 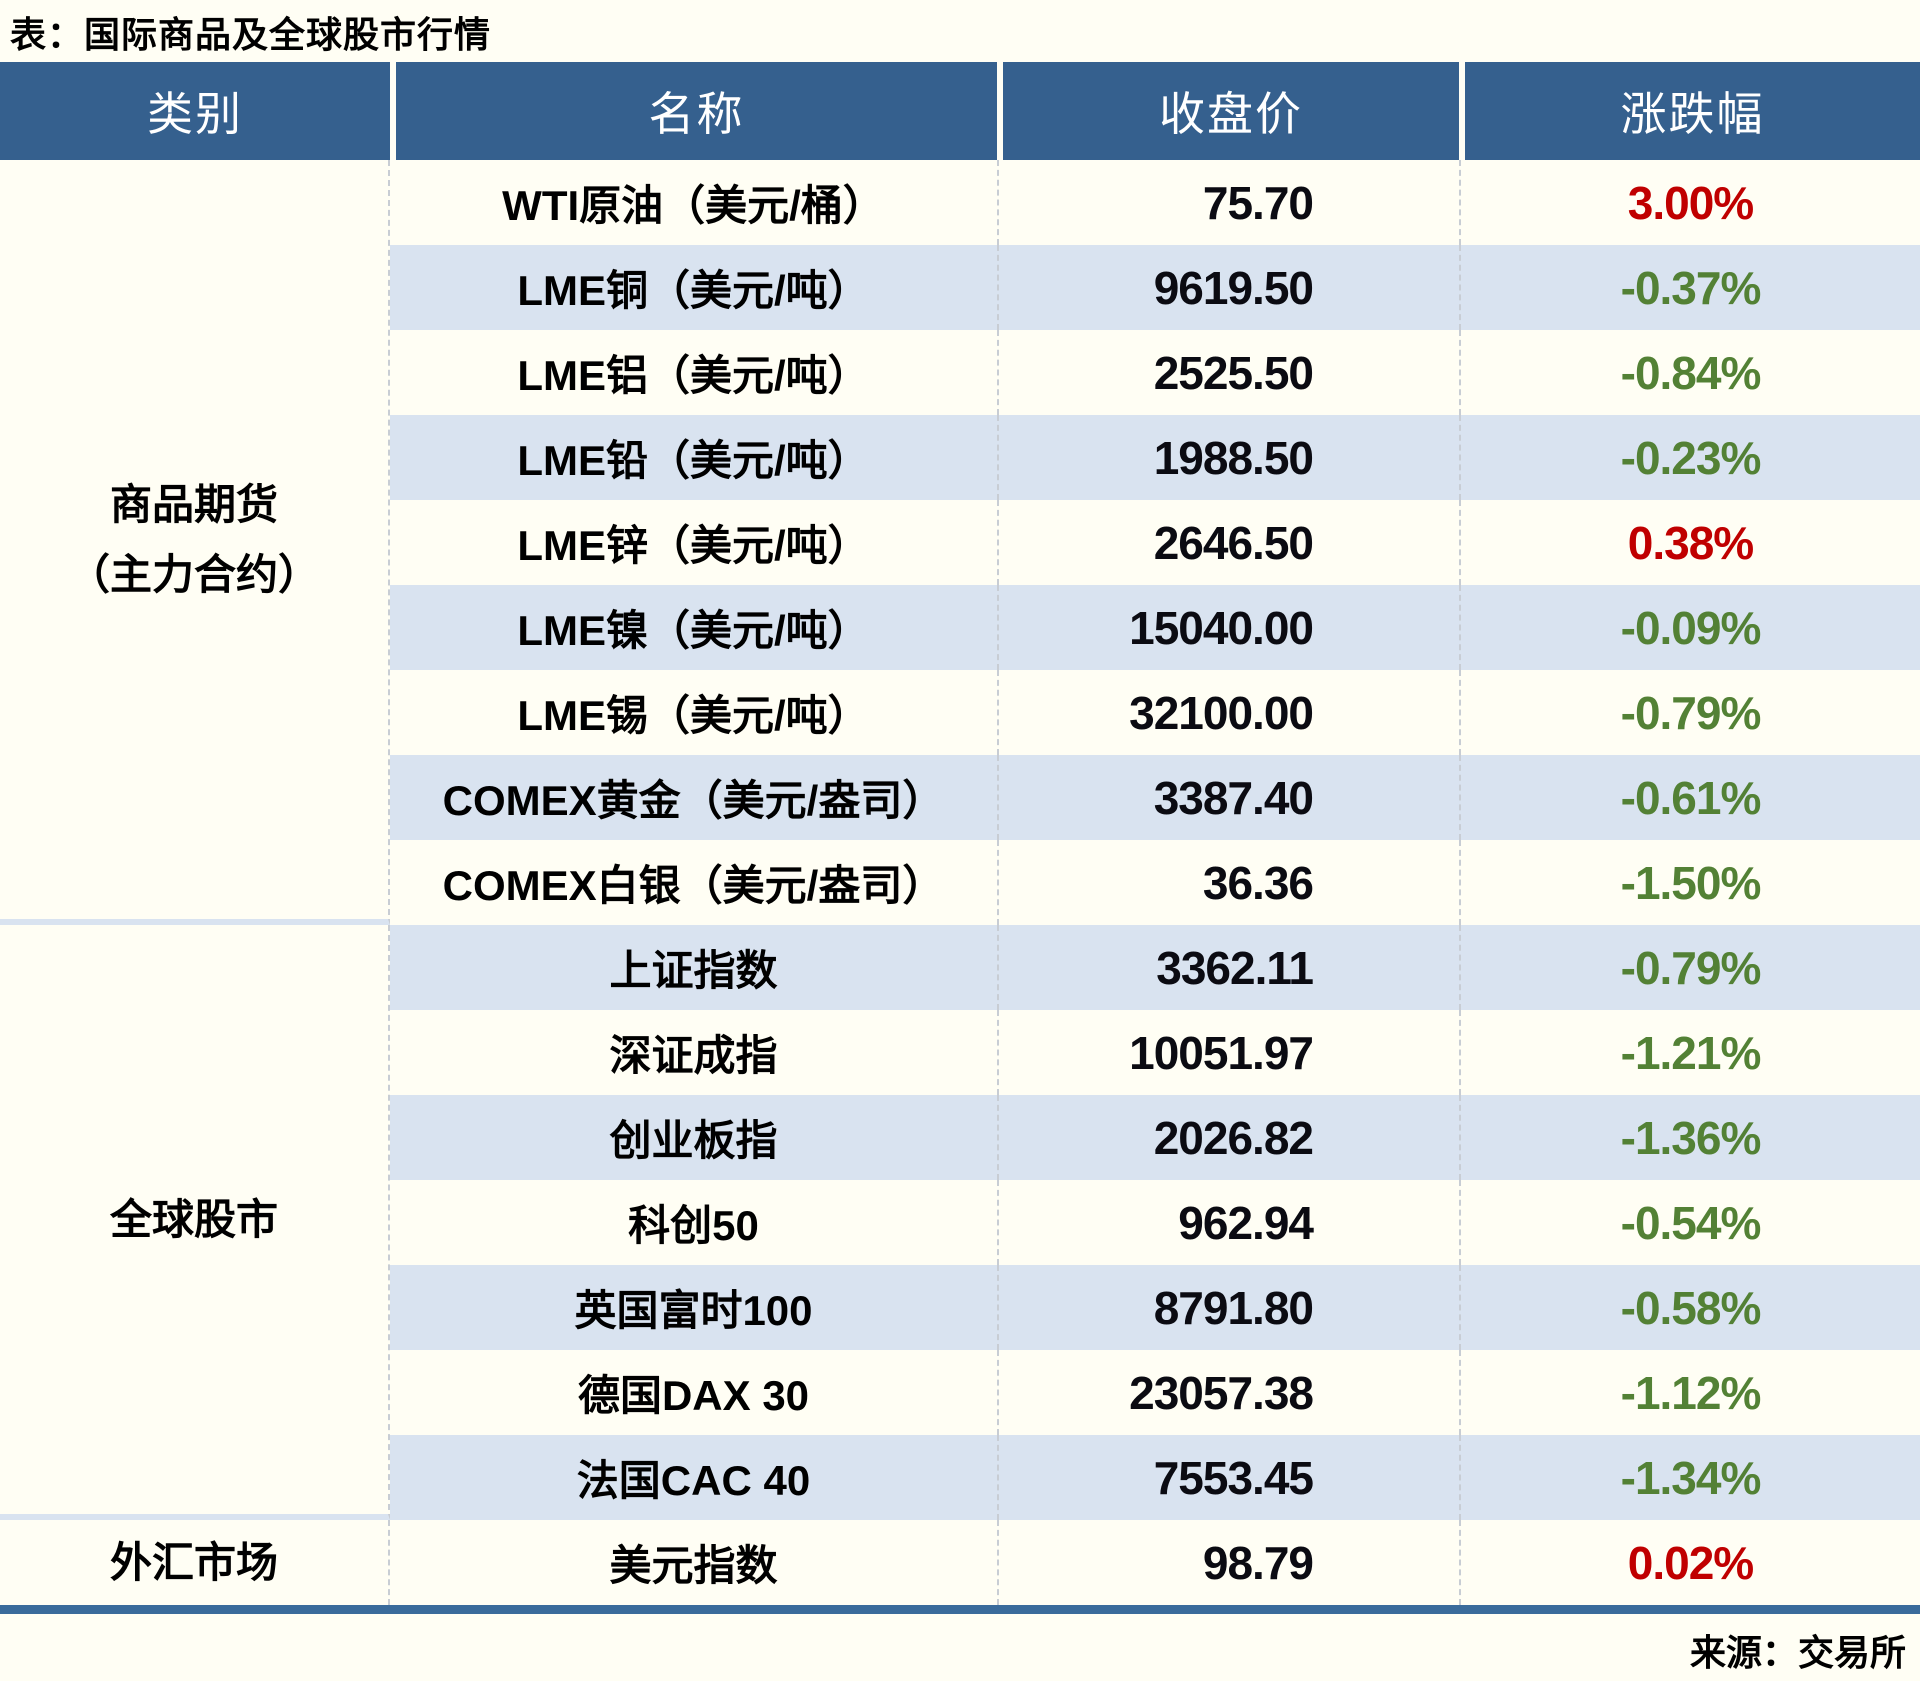 I want to click on close-cell: 8791.80, so click(x=1228, y=1307).